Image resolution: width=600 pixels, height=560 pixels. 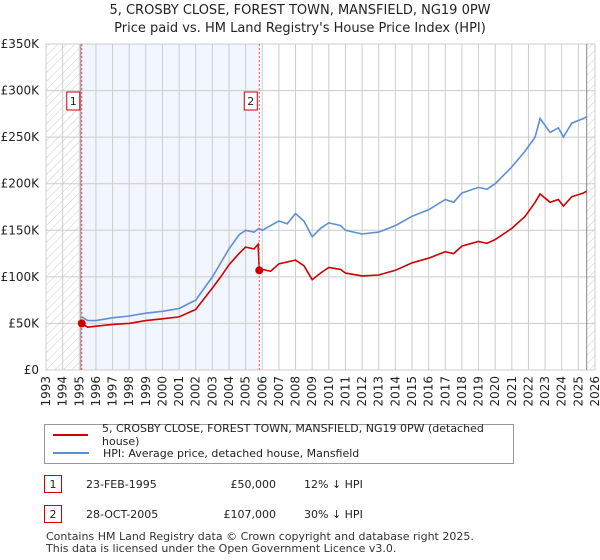 I want to click on y-tick-label: £50K, so click(x=24, y=323).